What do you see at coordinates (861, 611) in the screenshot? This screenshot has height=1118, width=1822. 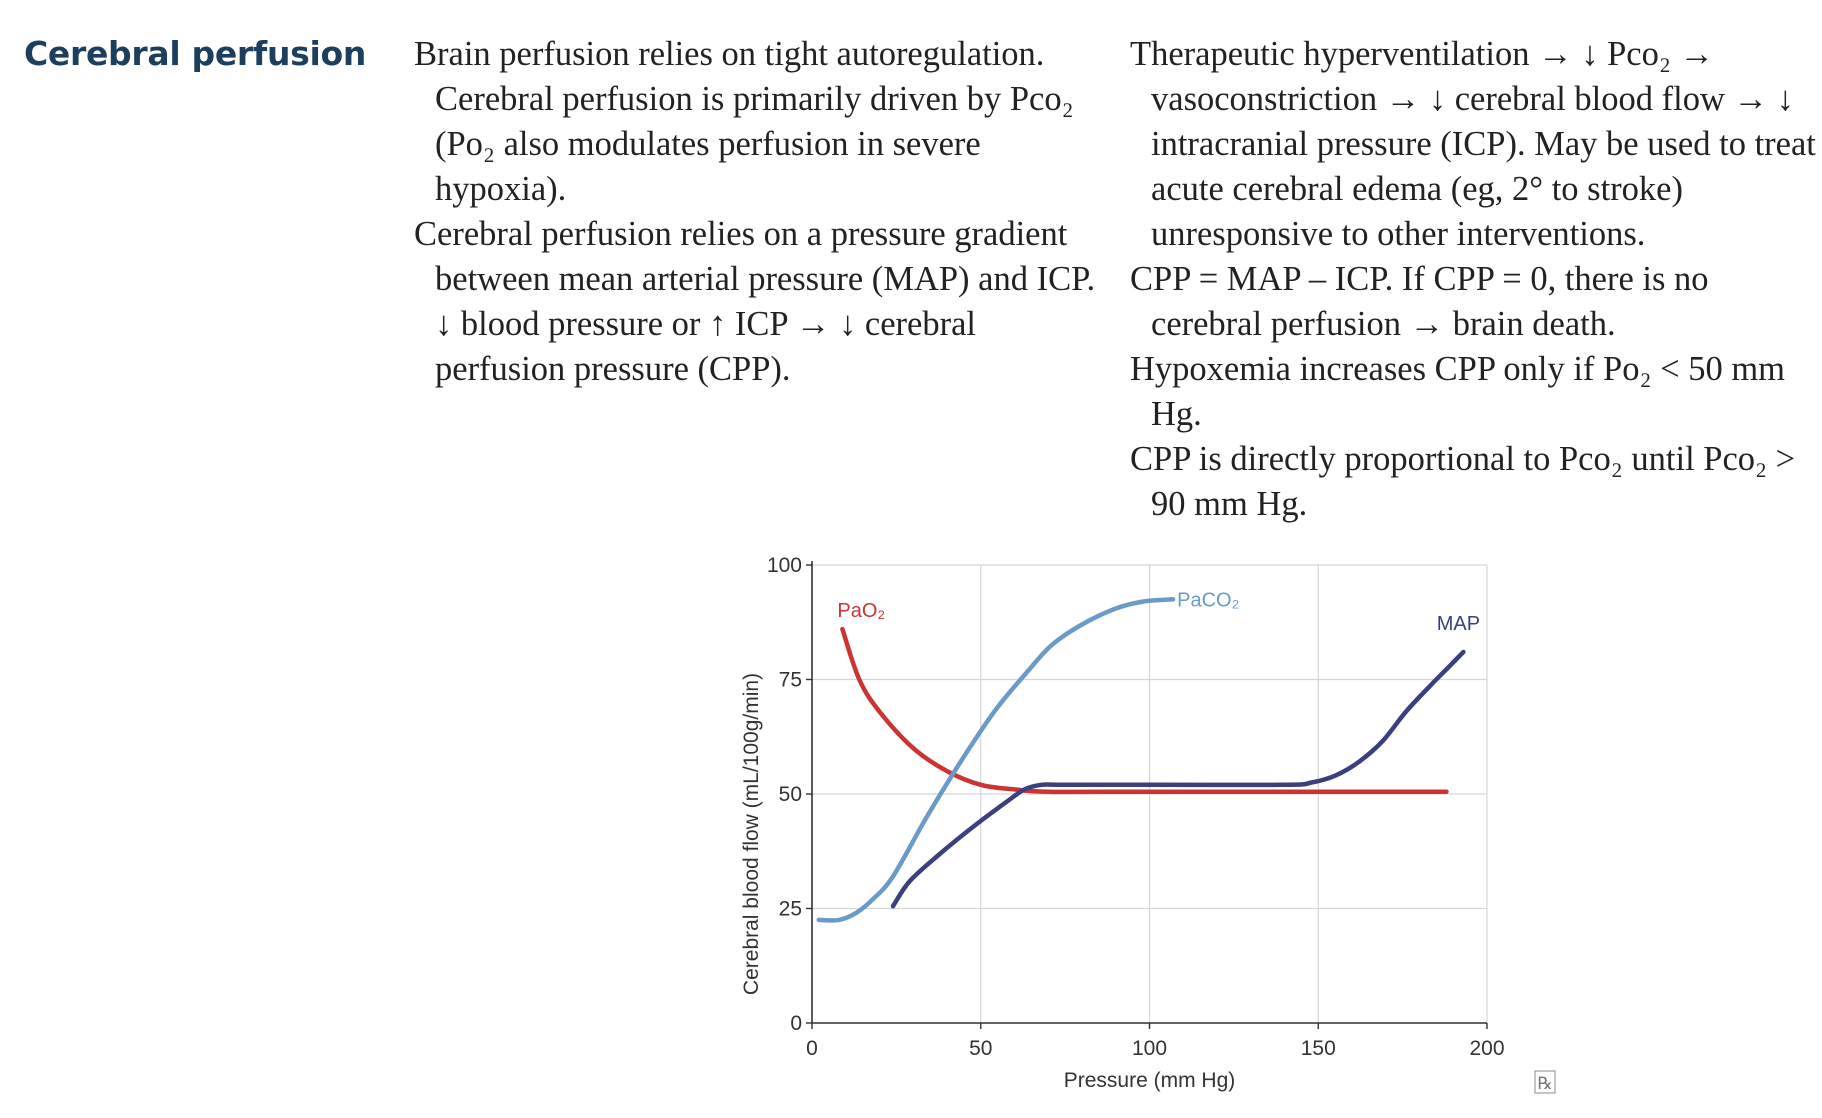 I see `series-label: PaO₂` at bounding box center [861, 611].